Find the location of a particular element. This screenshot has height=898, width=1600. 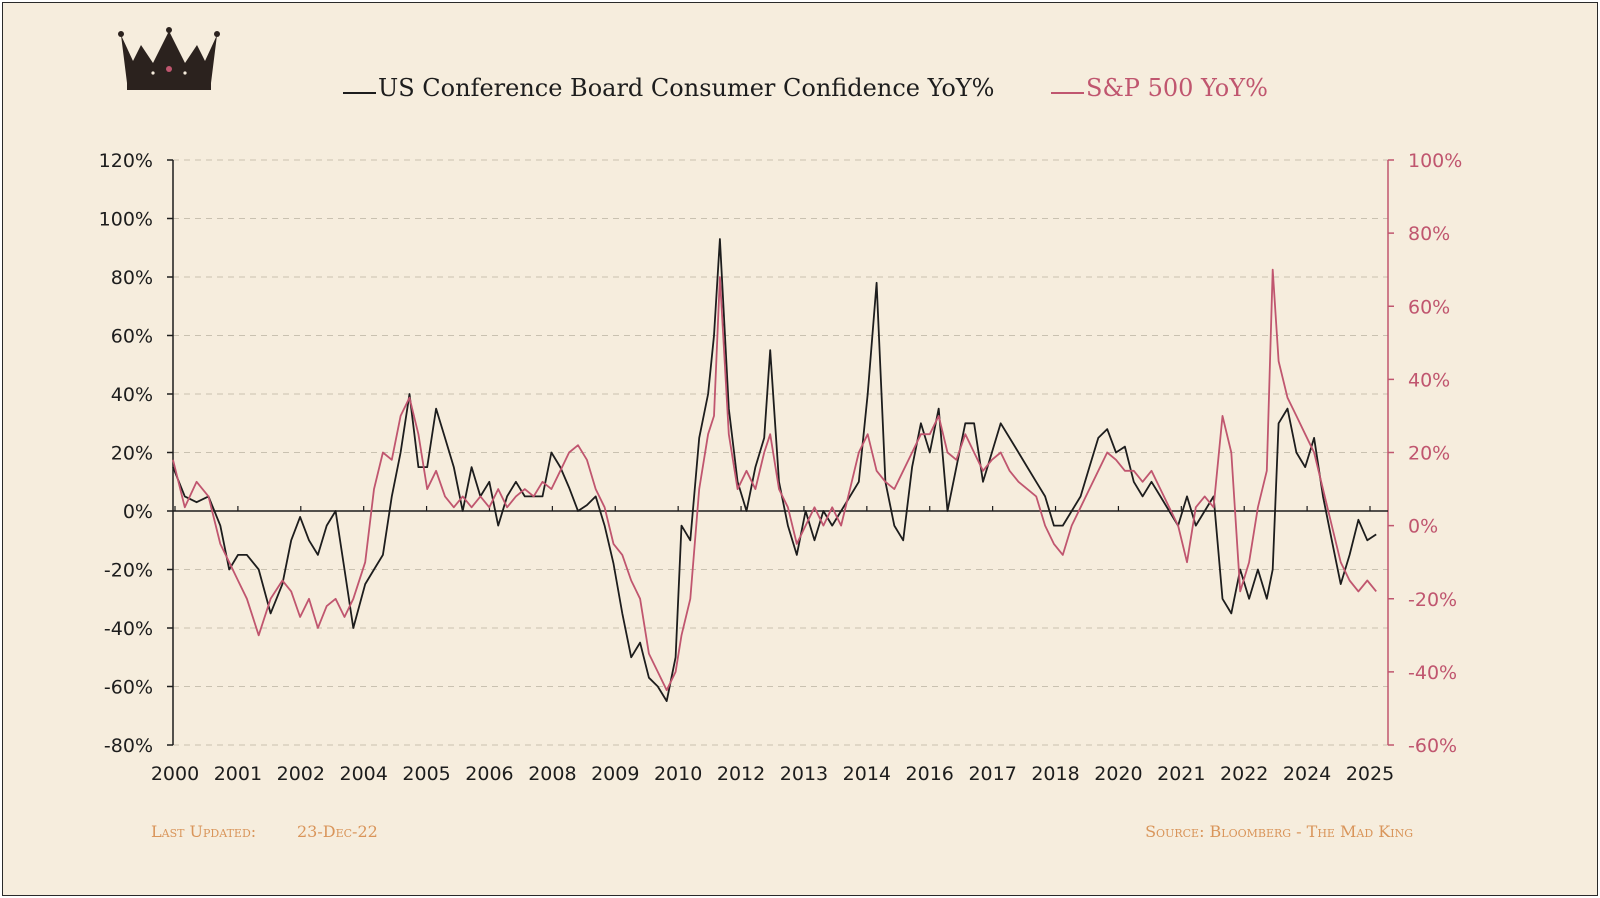

x-tick-label: 2013 is located at coordinates (804, 774).